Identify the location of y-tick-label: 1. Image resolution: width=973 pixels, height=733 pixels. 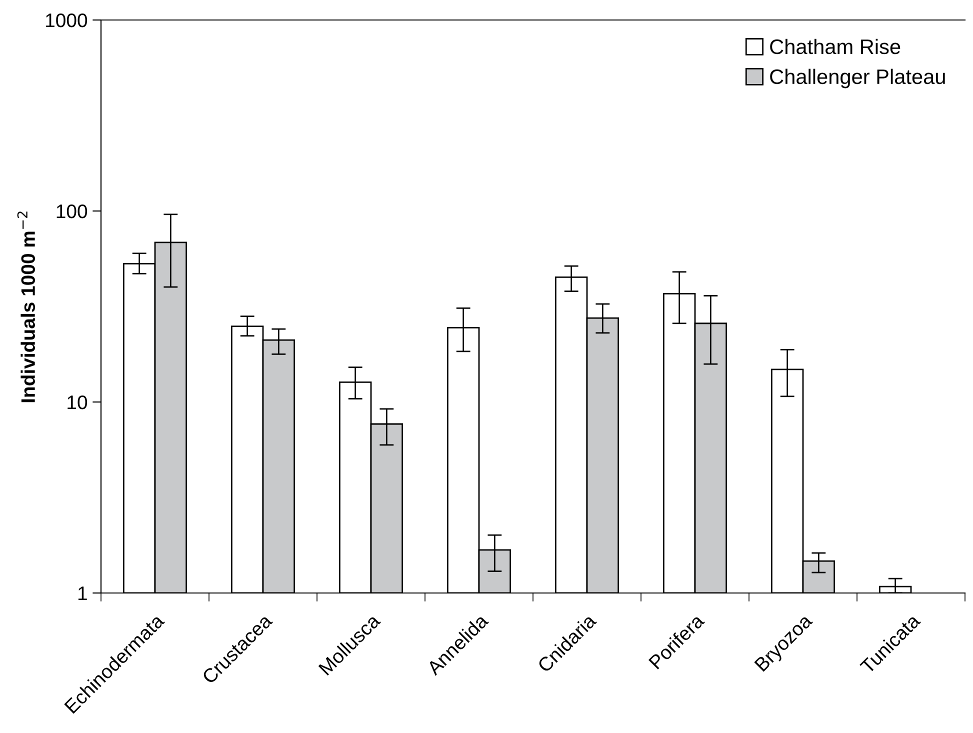
(82, 593).